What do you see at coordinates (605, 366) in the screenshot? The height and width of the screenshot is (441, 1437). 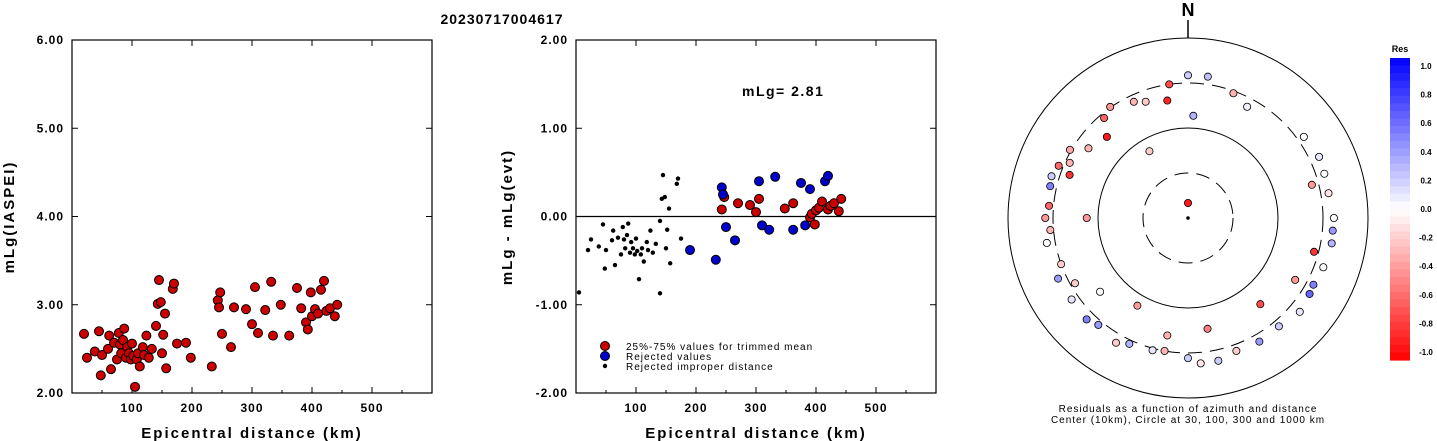 I see `legend-marker-improper` at bounding box center [605, 366].